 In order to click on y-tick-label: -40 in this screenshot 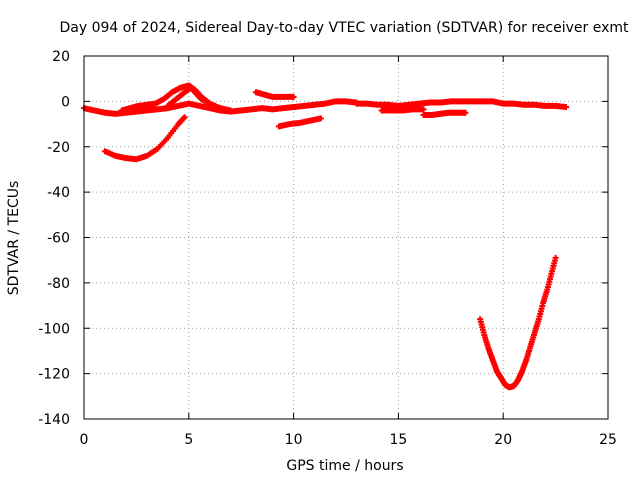, I will do `click(58, 193)`.